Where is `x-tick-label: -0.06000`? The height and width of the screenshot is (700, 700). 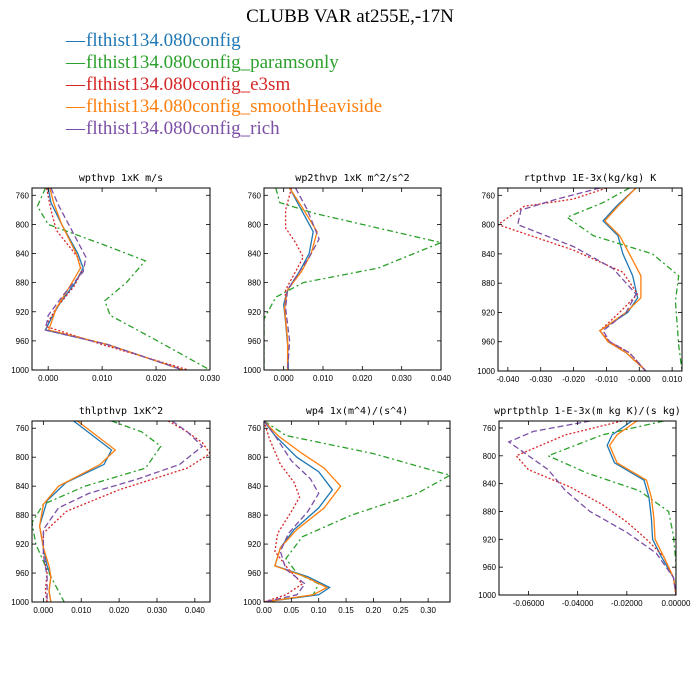
x-tick-label: -0.06000 is located at coordinates (529, 603).